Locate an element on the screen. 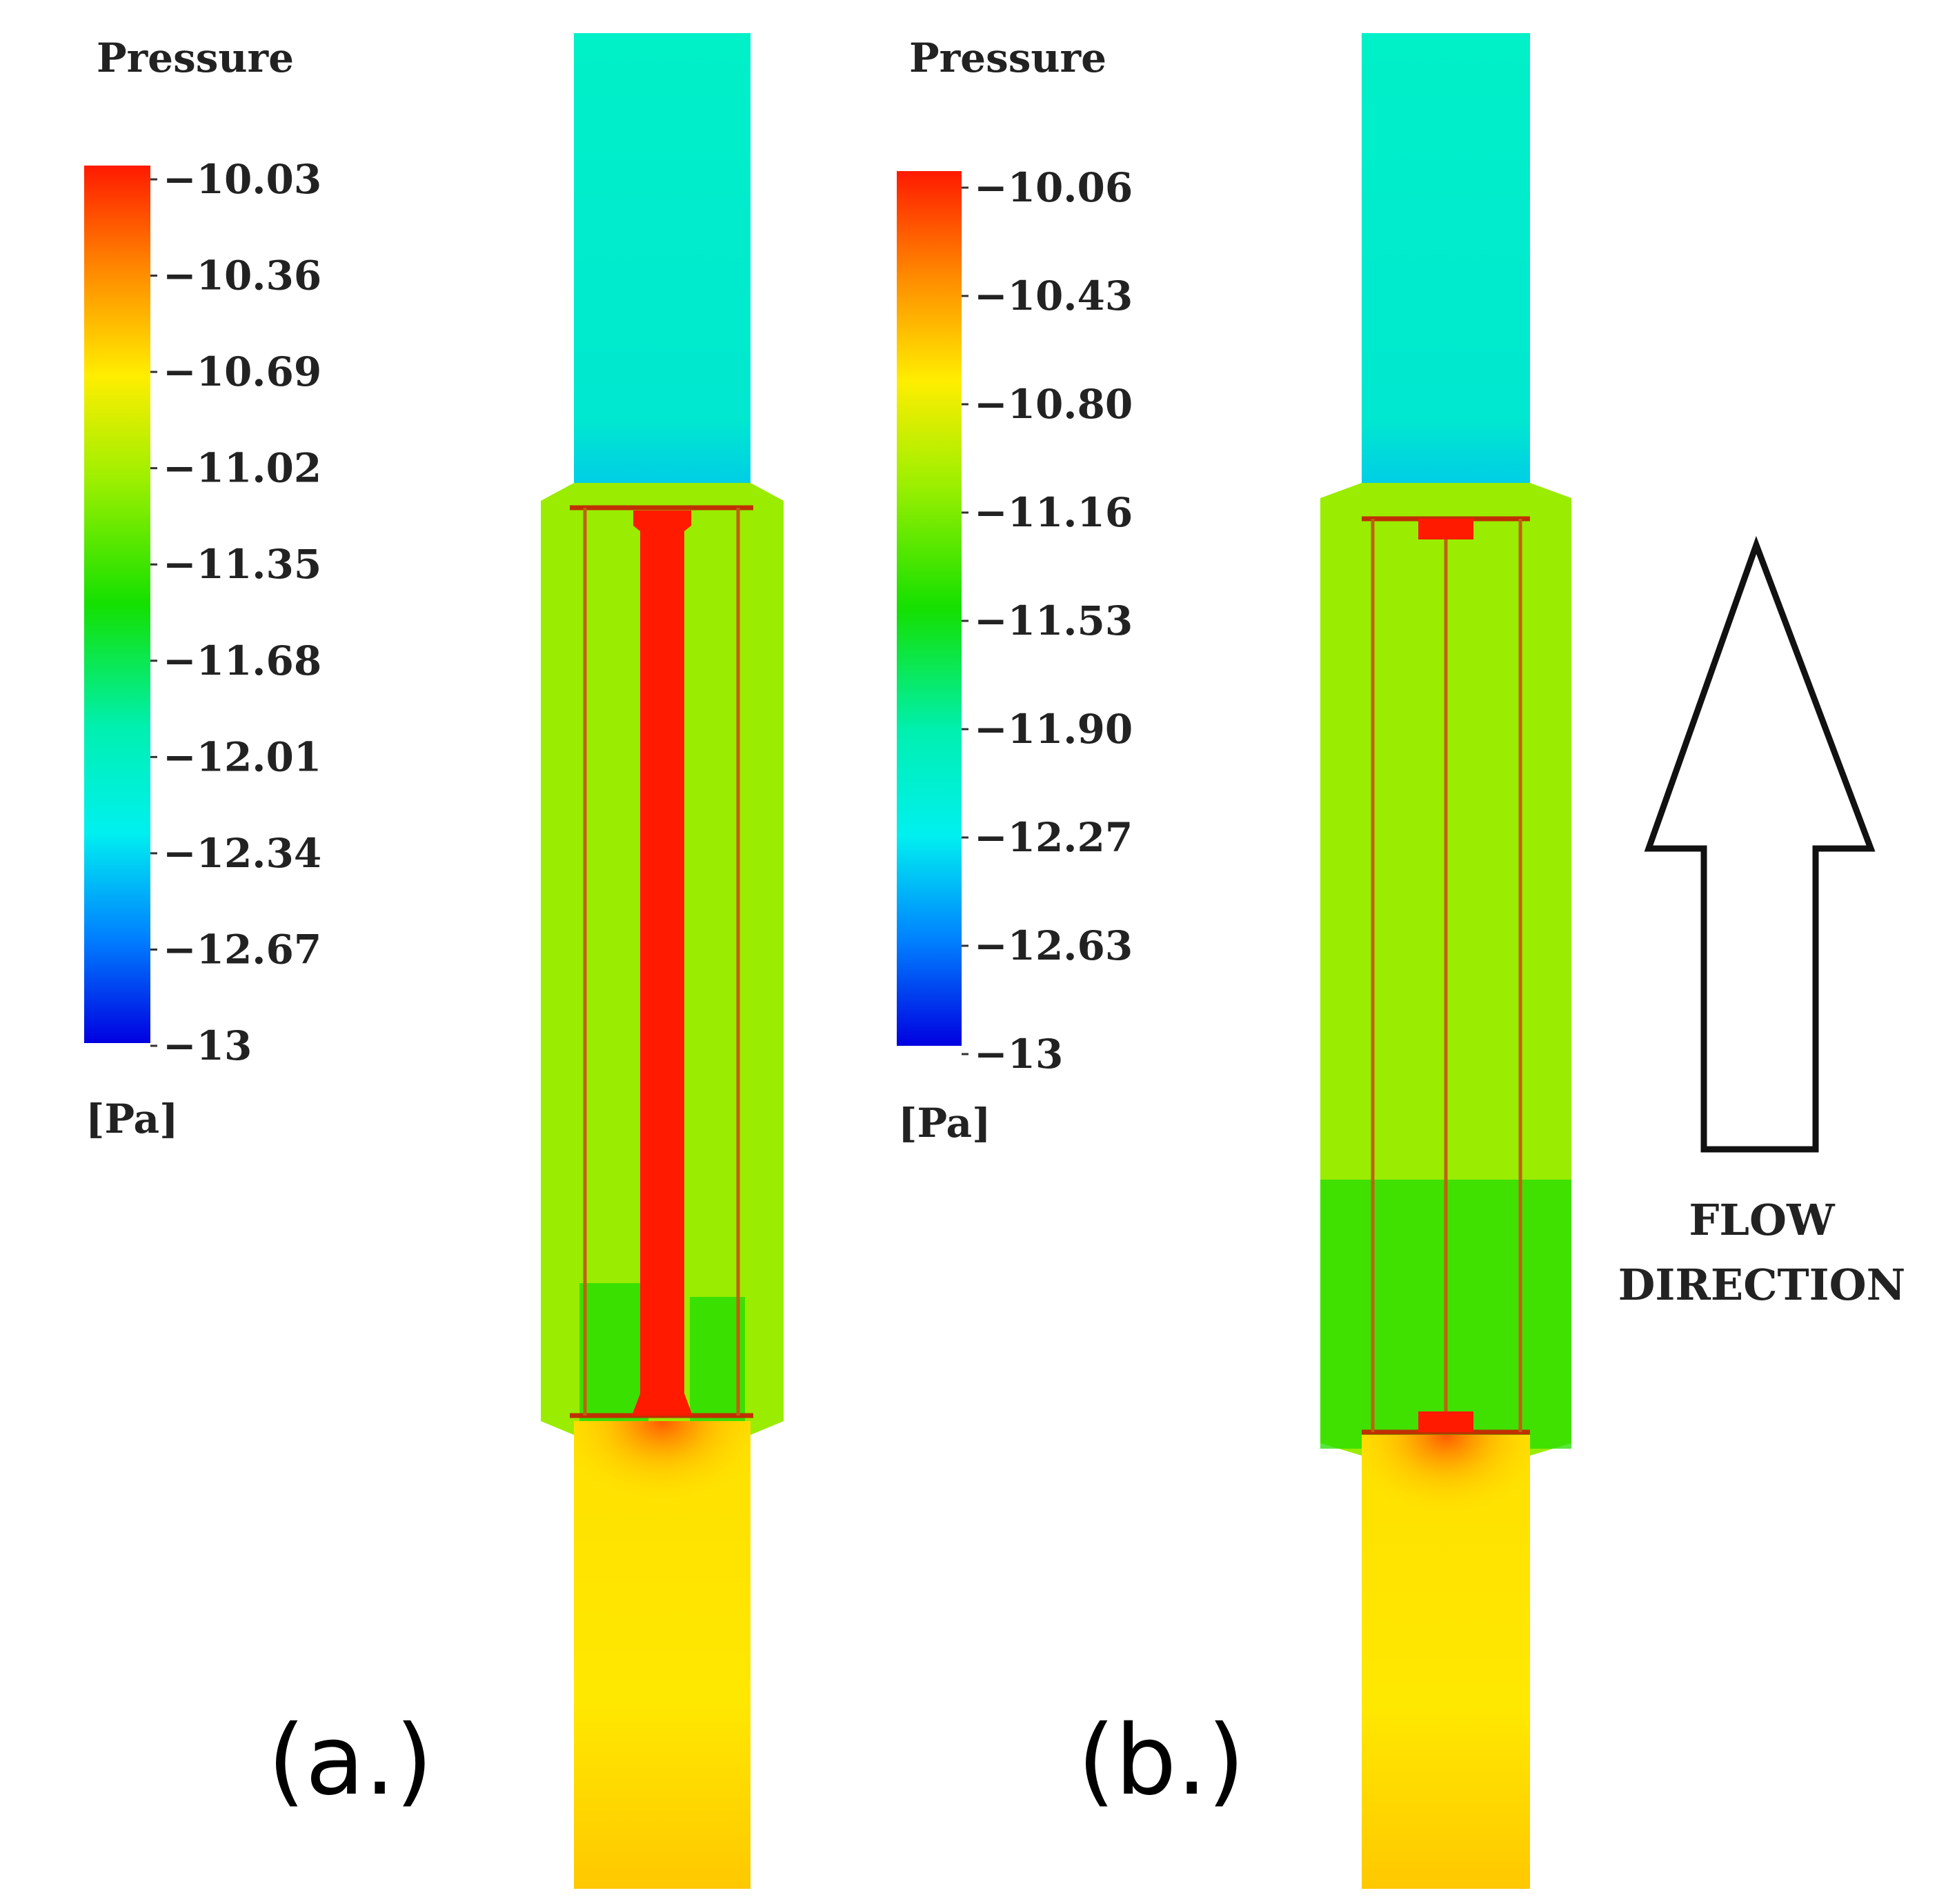 The width and height of the screenshot is (1937, 1904). central-column-a is located at coordinates (662, 963).